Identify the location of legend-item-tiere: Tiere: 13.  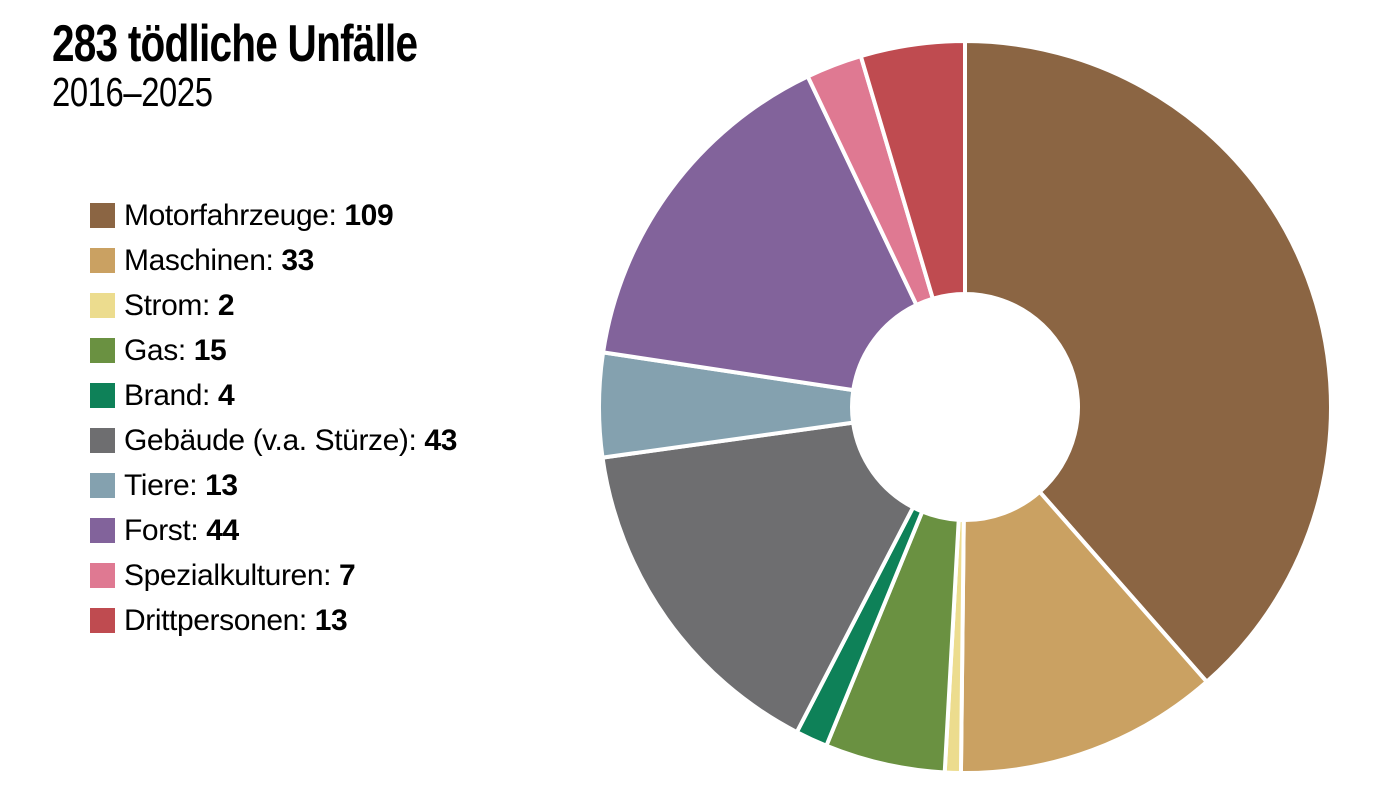
(273, 485).